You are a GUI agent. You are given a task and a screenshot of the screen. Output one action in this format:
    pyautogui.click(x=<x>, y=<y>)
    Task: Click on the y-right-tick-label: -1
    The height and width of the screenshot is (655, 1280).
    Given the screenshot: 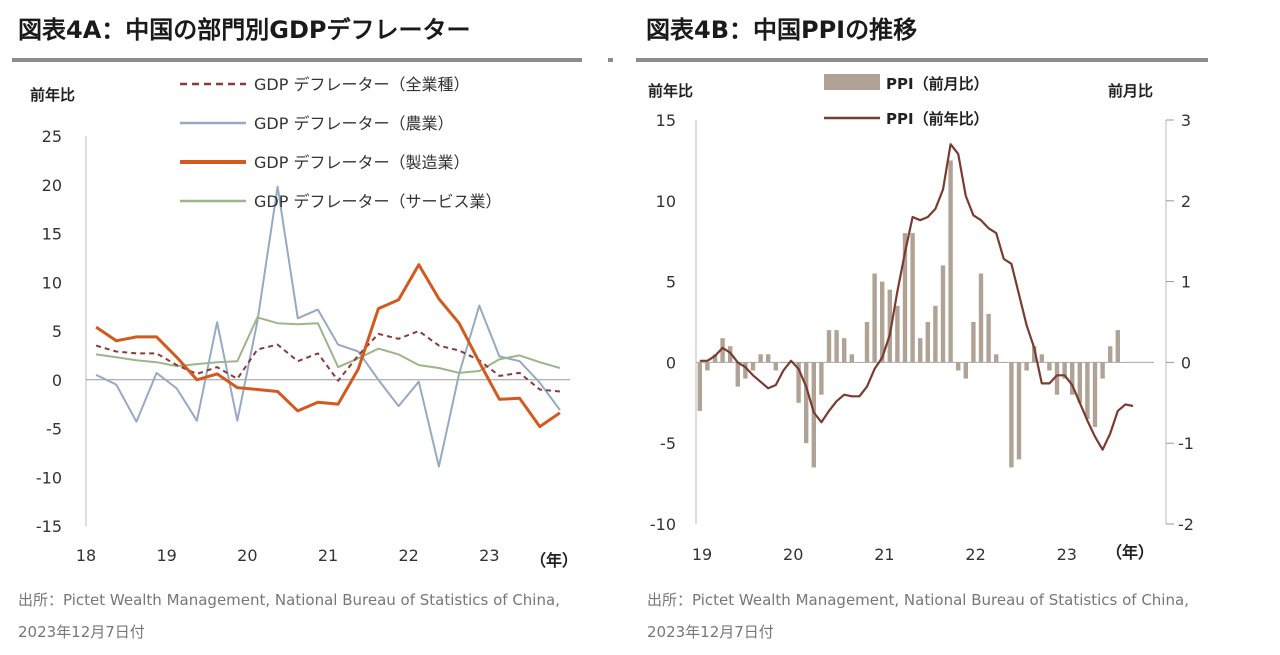 What is the action you would take?
    pyautogui.click(x=1186, y=443)
    